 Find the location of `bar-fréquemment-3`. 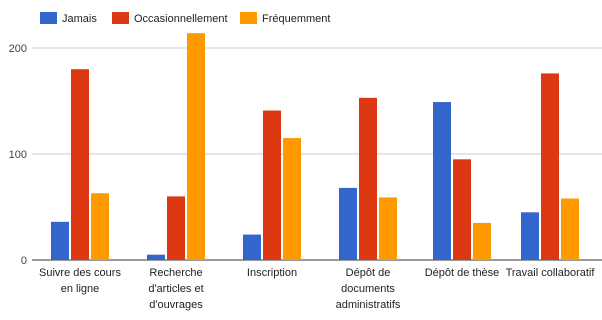

bar-fréquemment-3 is located at coordinates (388, 228).